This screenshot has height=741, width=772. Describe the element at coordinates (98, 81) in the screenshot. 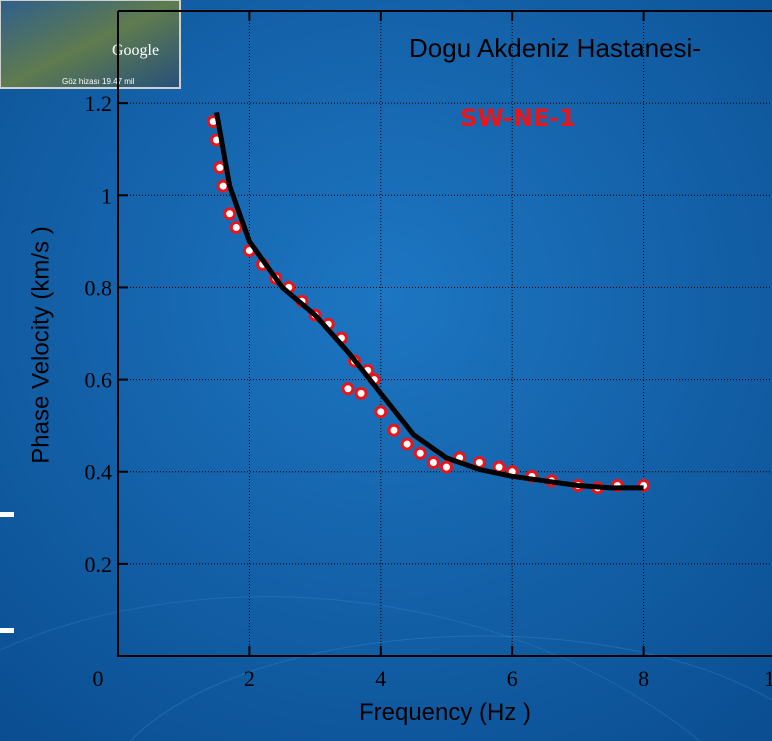

I see `map-caption: Göz hizası 19.47 mil` at that location.